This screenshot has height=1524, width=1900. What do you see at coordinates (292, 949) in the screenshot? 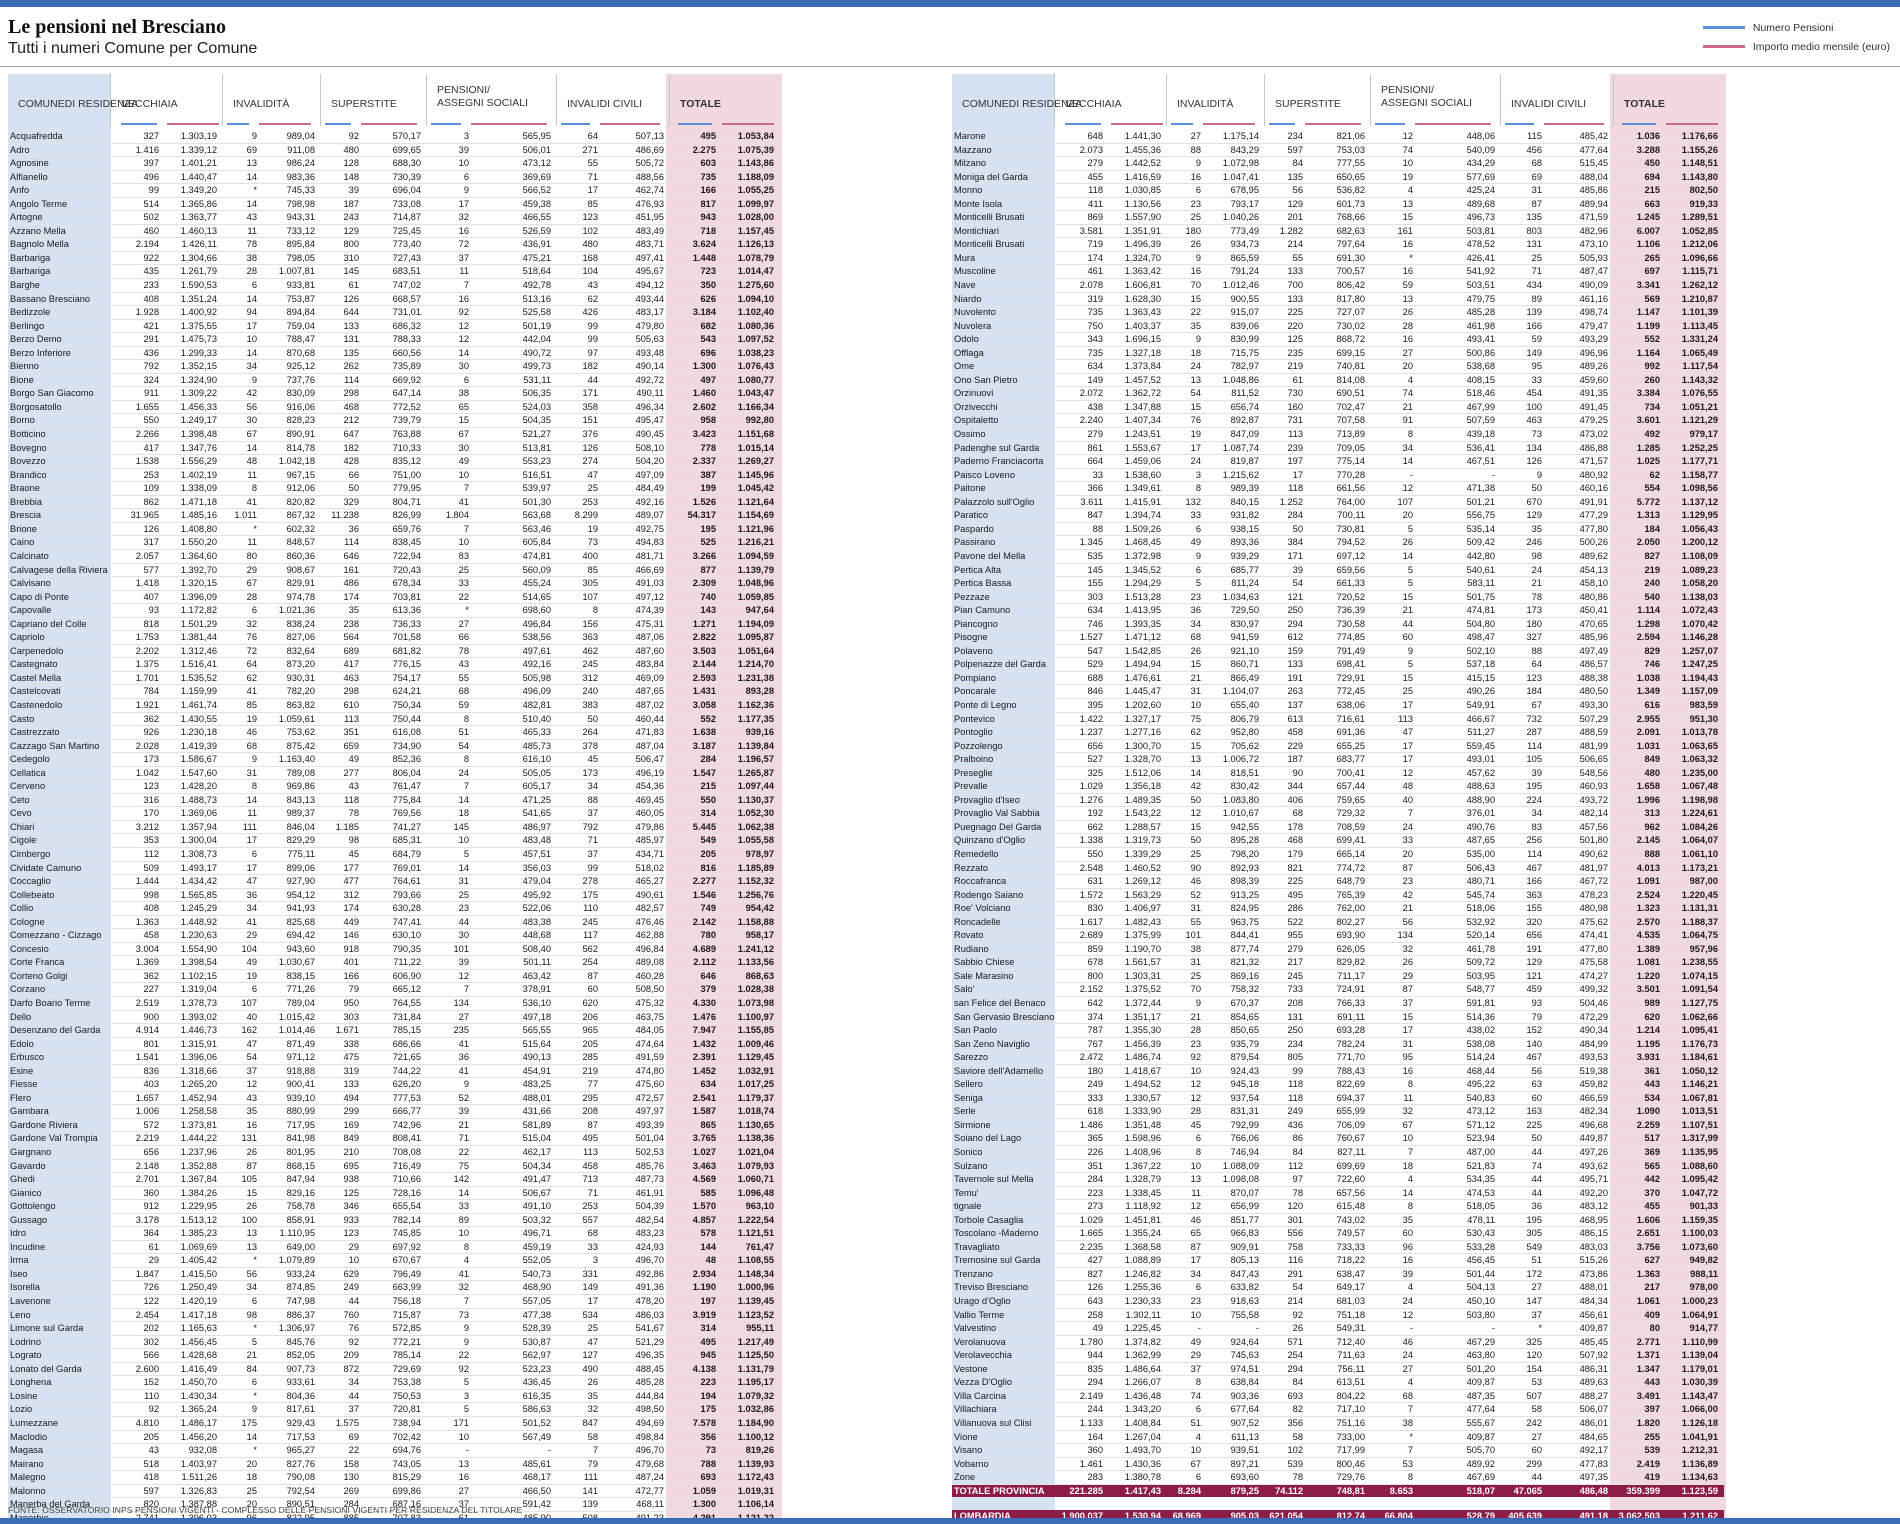
I see `cell-value: 943,60` at bounding box center [292, 949].